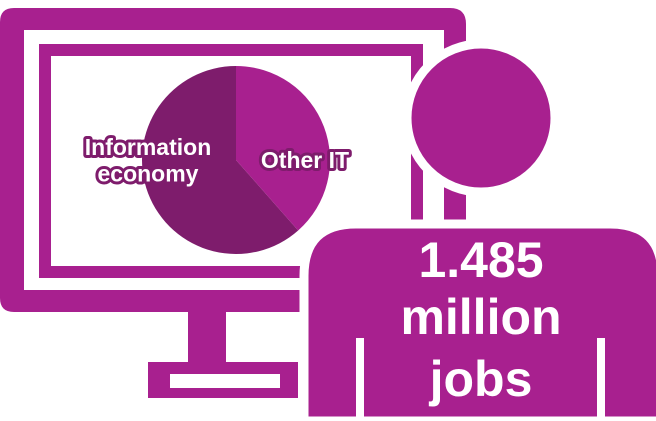  Describe the element at coordinates (481, 118) in the screenshot. I see `person-head` at that location.